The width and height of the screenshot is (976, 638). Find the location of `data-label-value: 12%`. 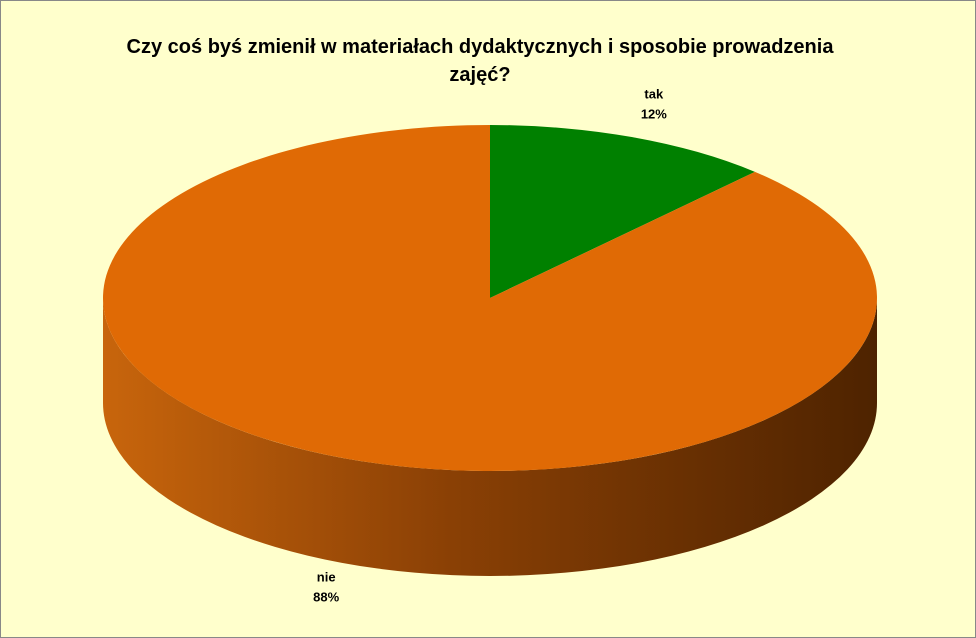

data-label-value: 12% is located at coordinates (654, 113).